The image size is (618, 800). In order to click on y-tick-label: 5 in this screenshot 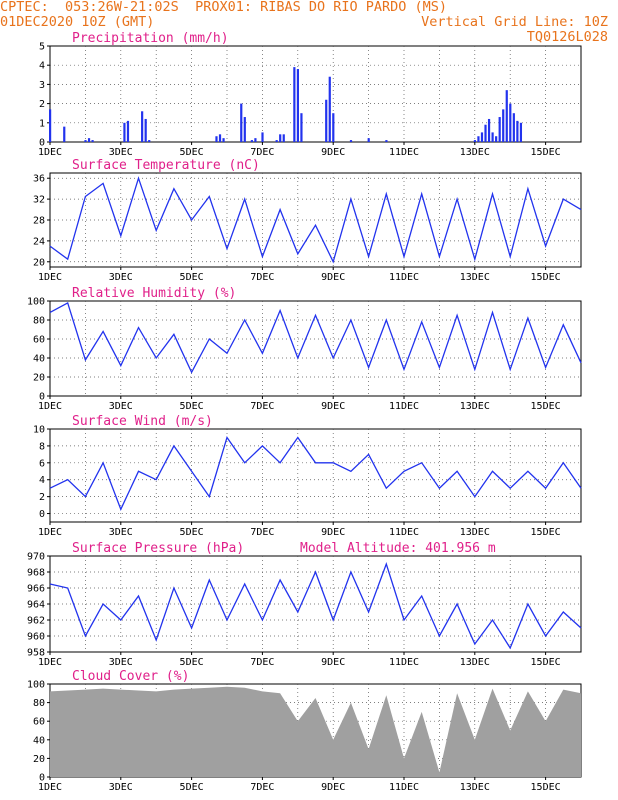, I will do `click(42, 47)`.